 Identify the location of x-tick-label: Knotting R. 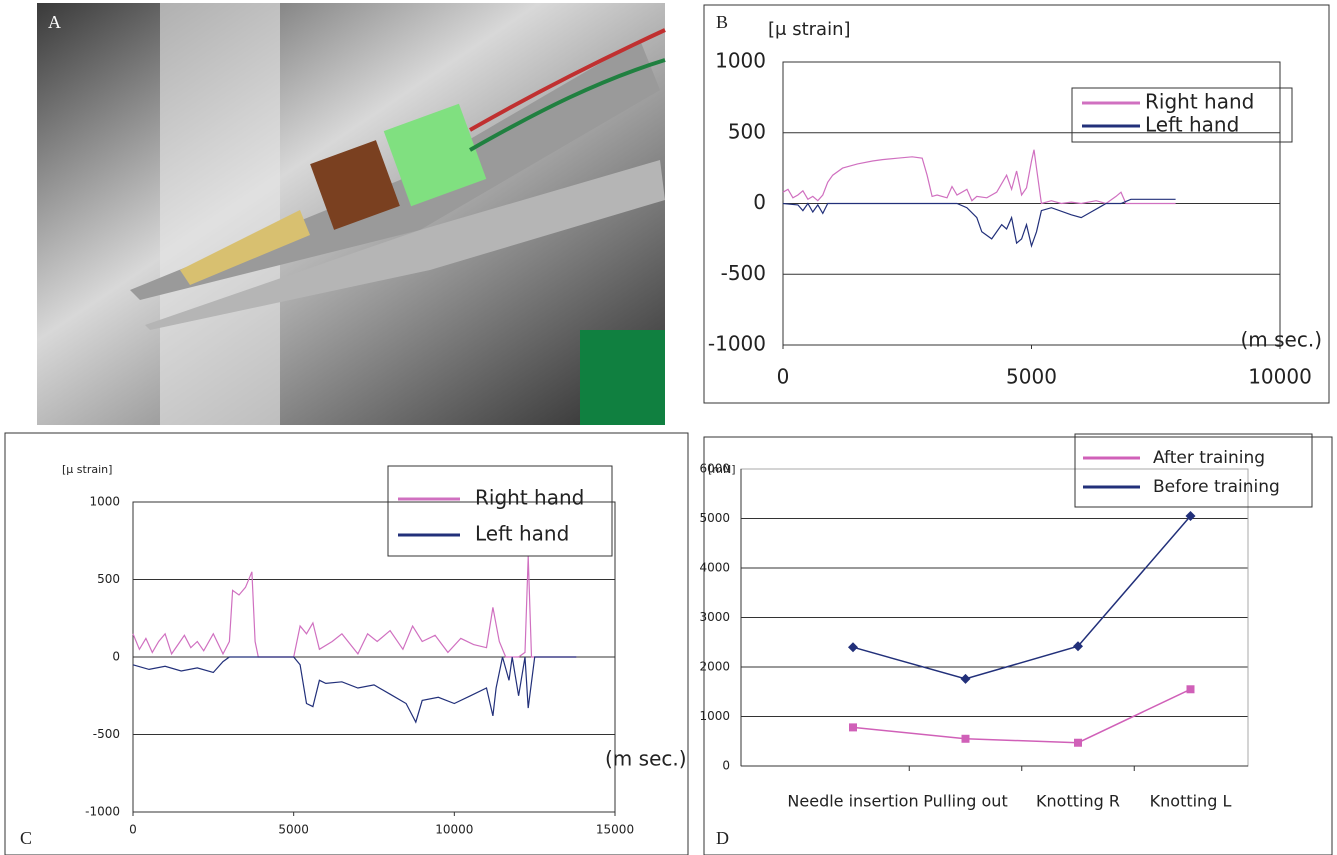
(1078, 801).